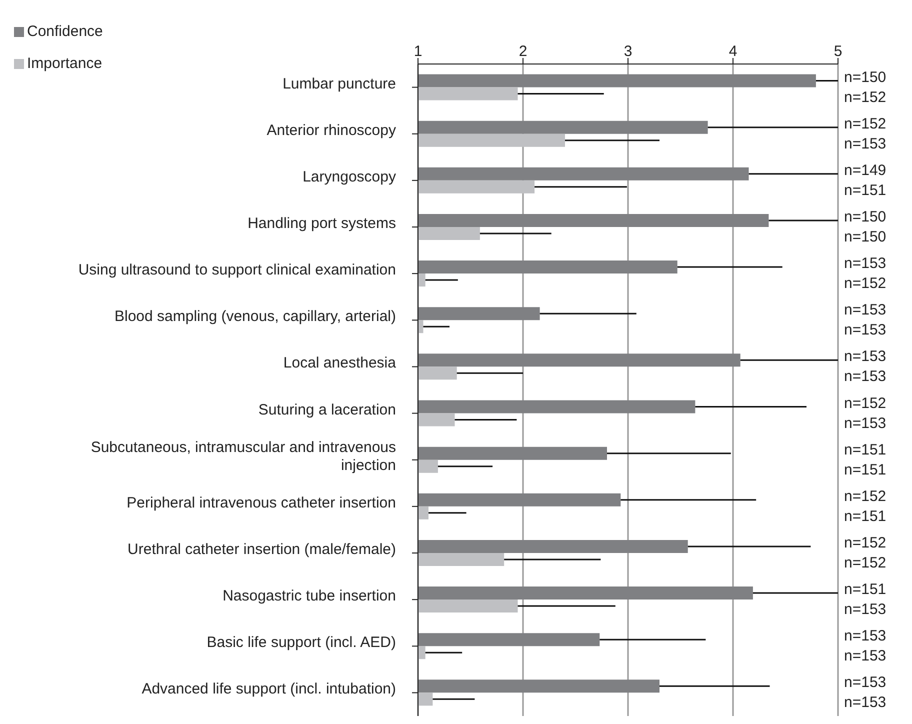 The width and height of the screenshot is (912, 724). I want to click on y-tick-label: Handling port systems, so click(322, 223).